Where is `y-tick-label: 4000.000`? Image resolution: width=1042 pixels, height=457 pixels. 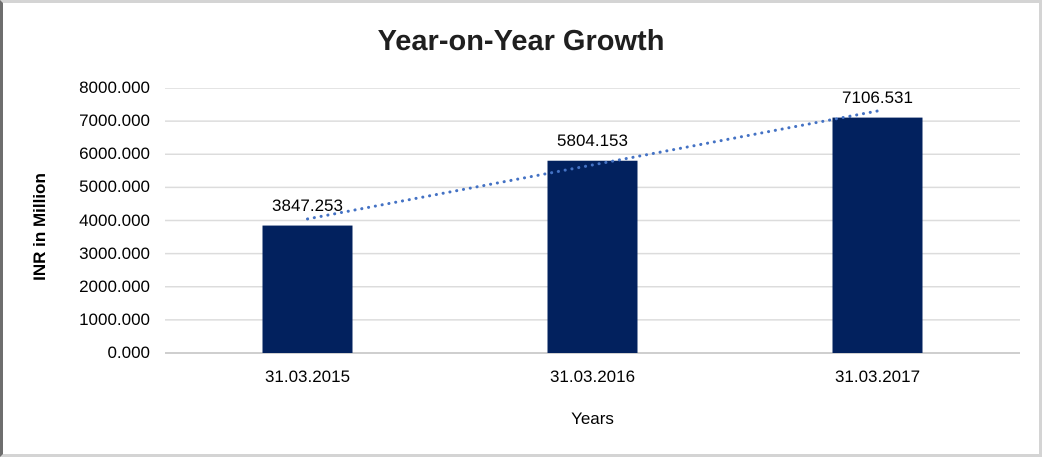 y-tick-label: 4000.000 is located at coordinates (114, 220).